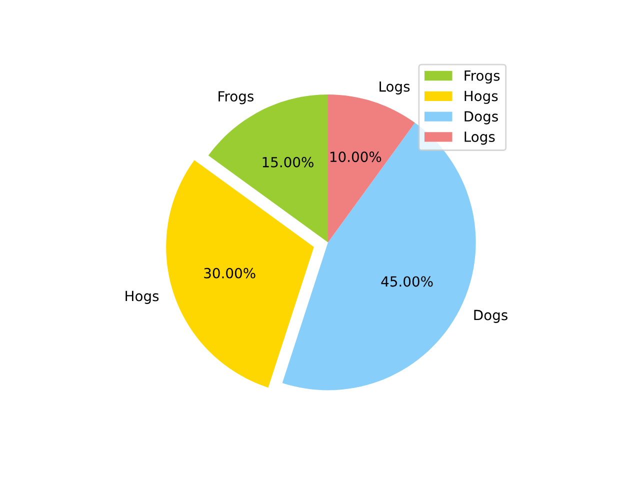  I want to click on data-label: 15.00%, so click(288, 162).